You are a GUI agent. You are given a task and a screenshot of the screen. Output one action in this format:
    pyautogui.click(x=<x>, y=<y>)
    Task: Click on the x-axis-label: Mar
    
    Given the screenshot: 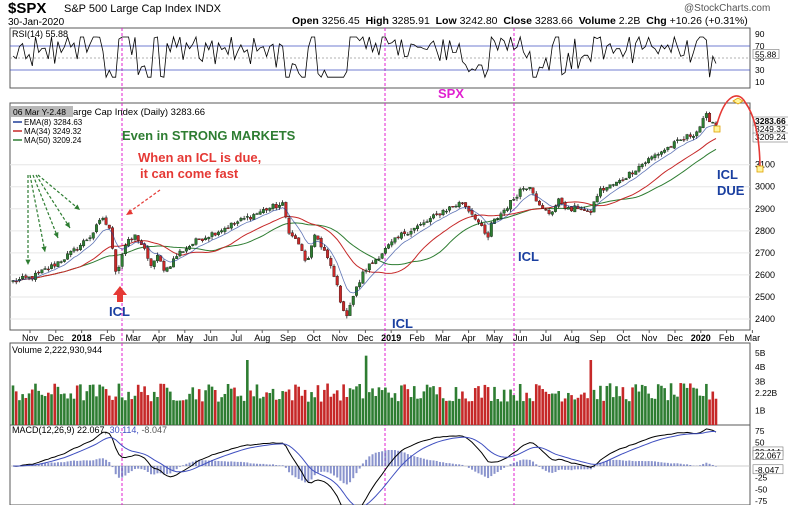 What is the action you would take?
    pyautogui.click(x=753, y=338)
    